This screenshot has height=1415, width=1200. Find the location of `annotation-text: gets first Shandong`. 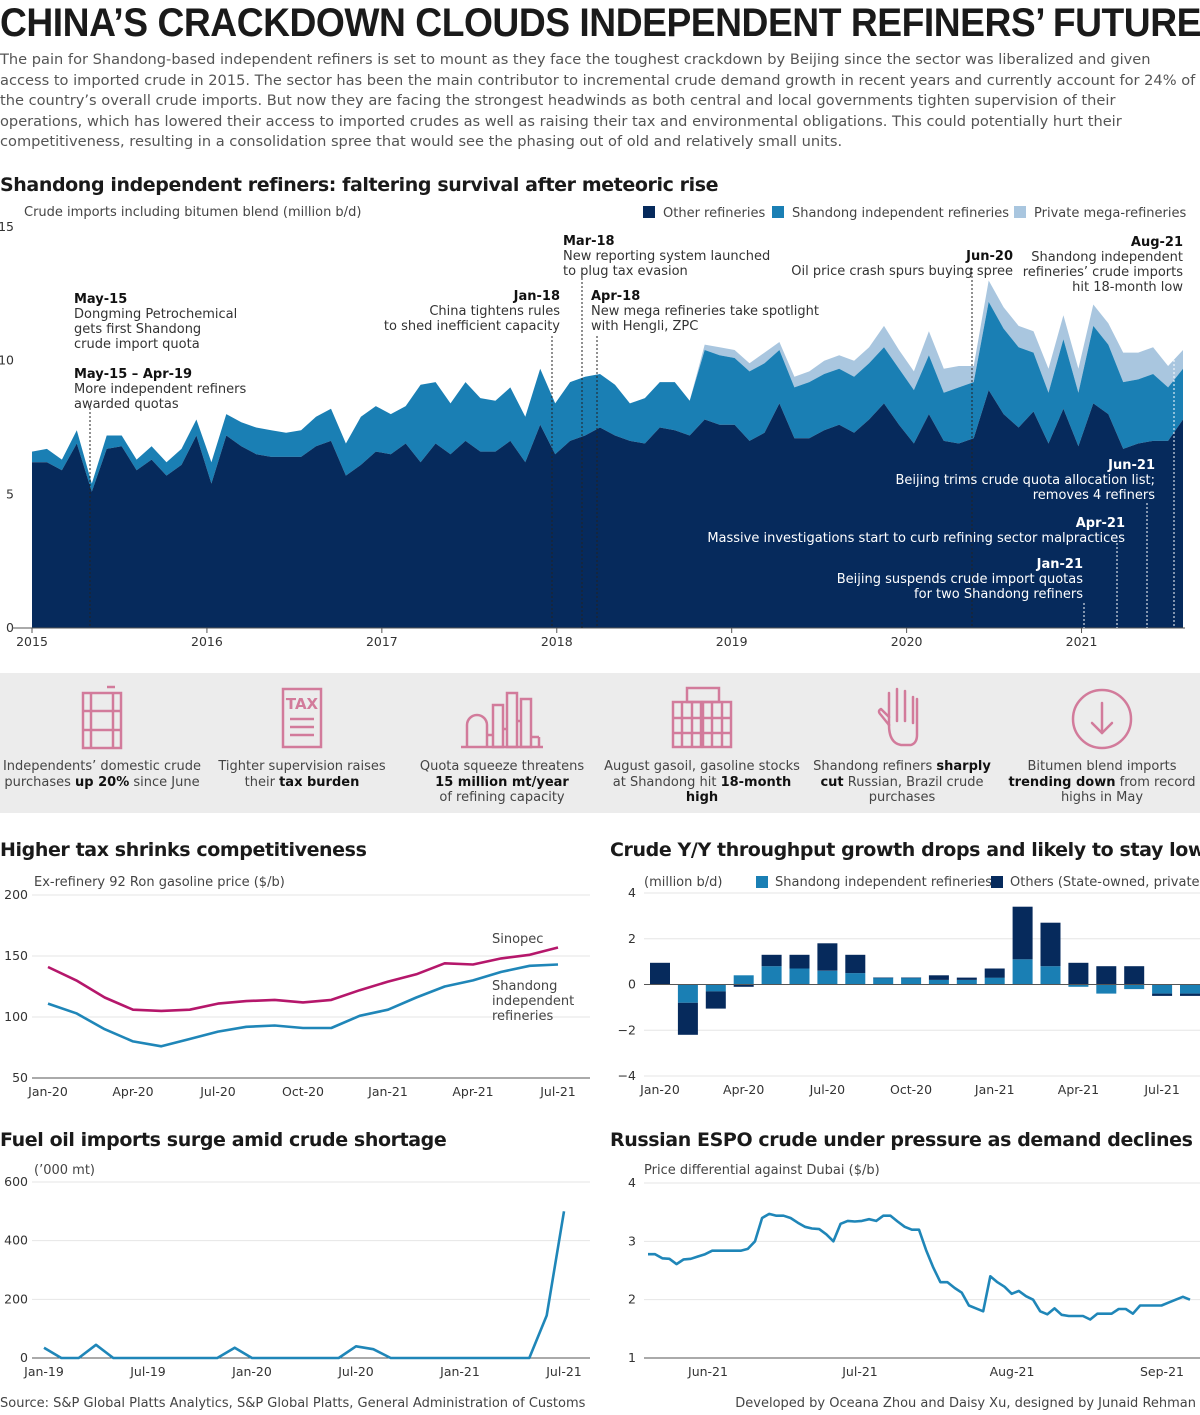

annotation-text: gets first Shandong is located at coordinates (137, 329).